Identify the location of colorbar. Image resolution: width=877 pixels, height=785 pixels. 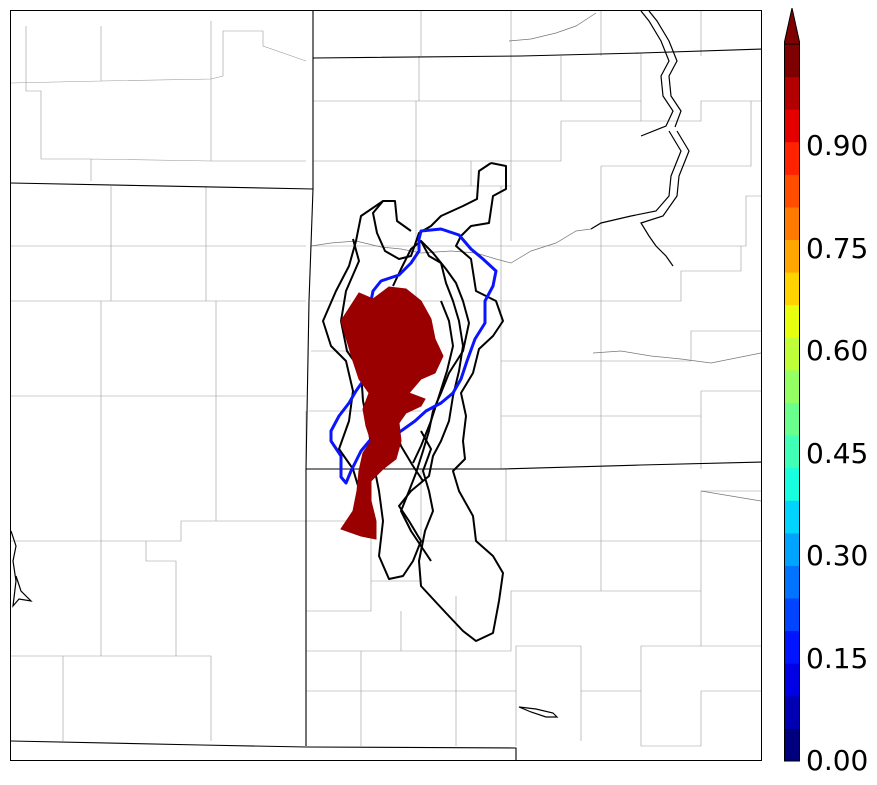
(792, 385).